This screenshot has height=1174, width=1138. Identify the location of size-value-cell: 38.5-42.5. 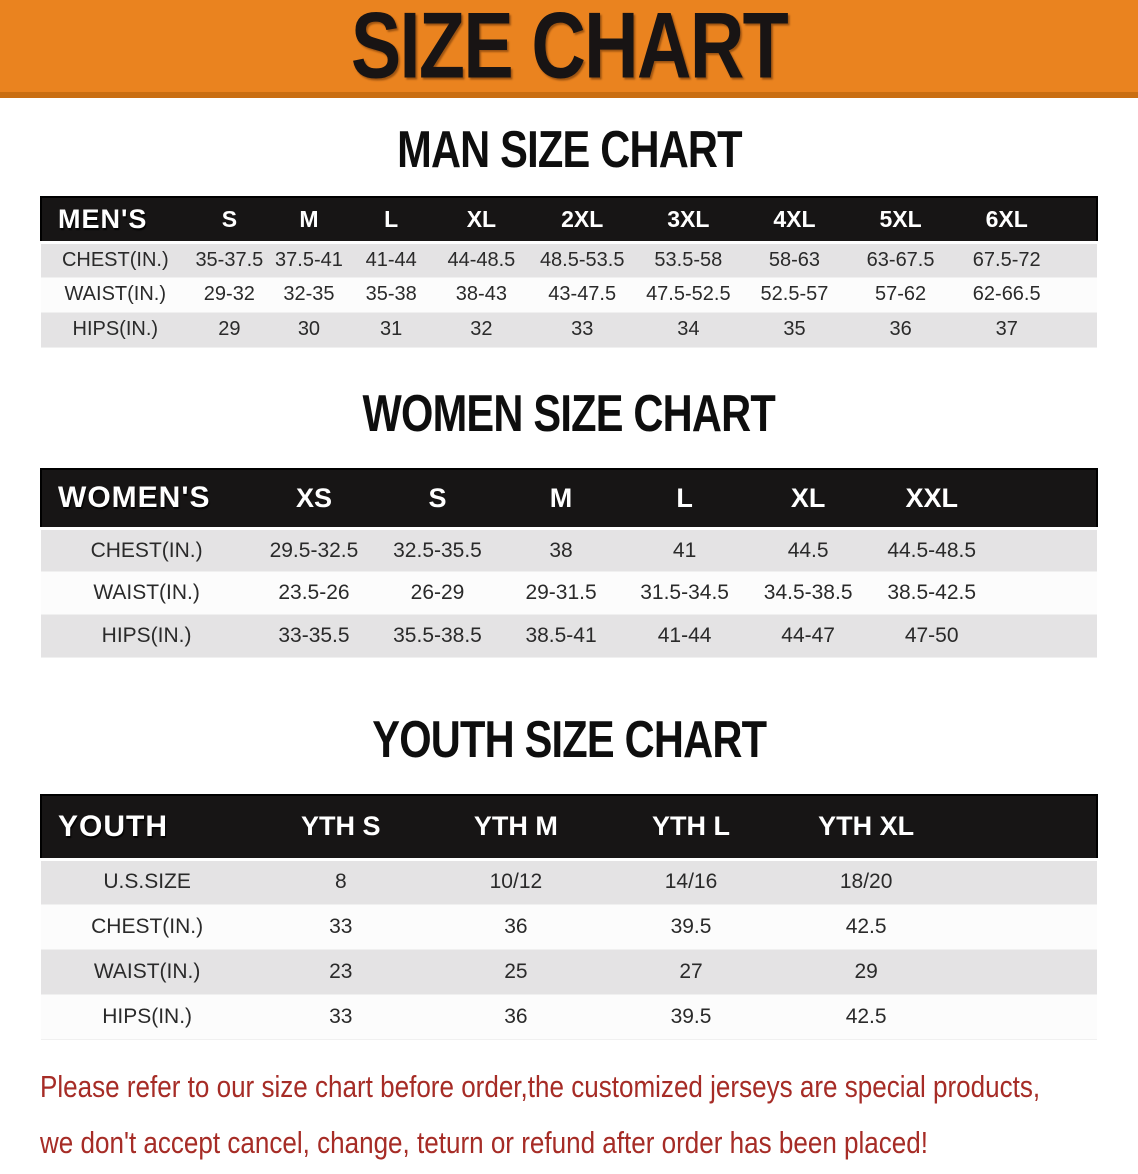
(931, 593).